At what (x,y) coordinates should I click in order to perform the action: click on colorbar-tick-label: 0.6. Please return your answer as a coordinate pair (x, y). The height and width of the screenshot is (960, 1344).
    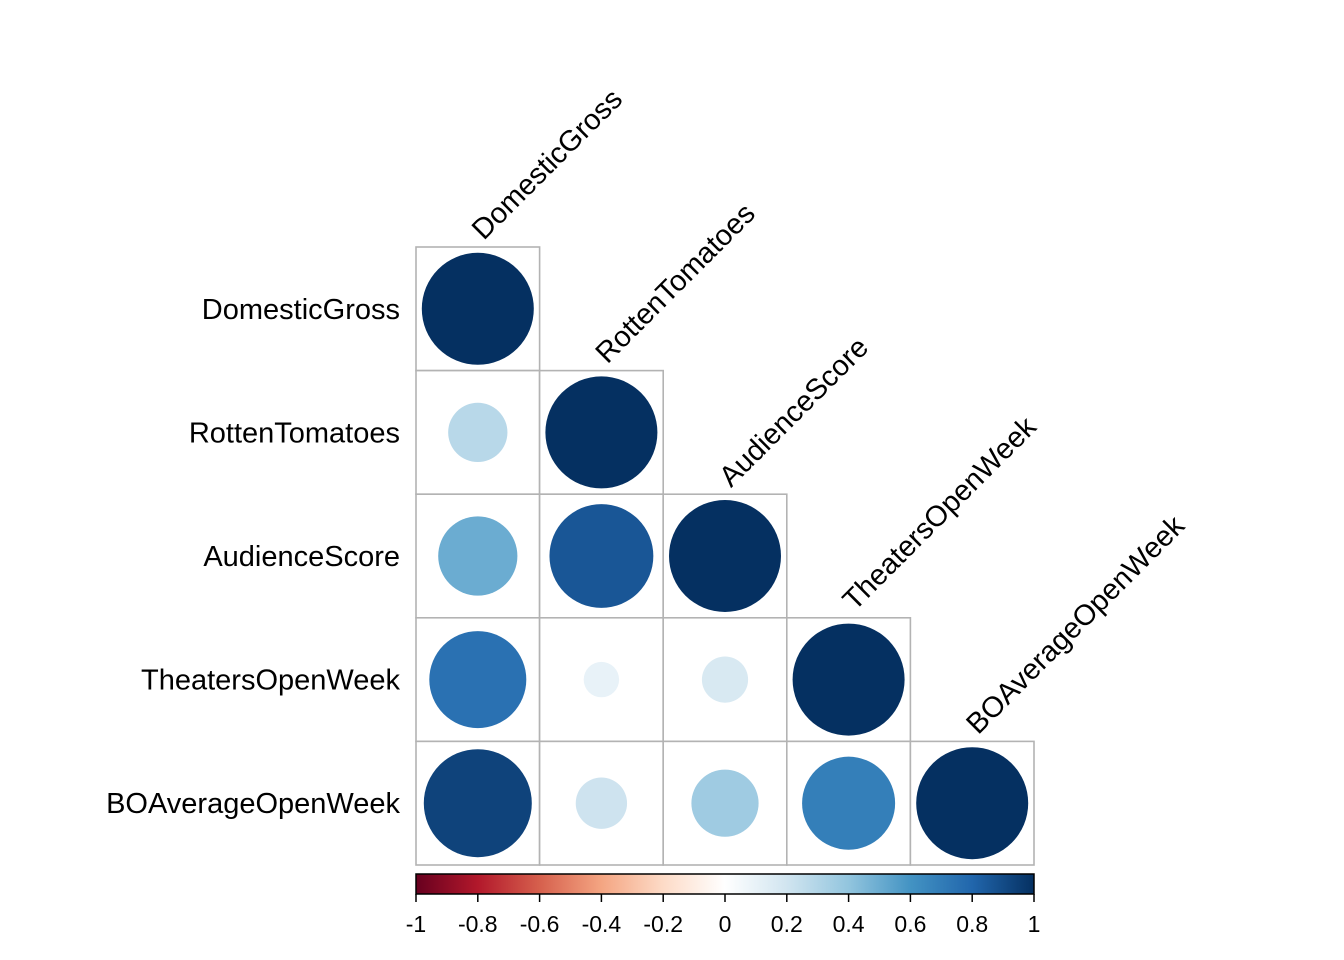
    Looking at the image, I should click on (910, 924).